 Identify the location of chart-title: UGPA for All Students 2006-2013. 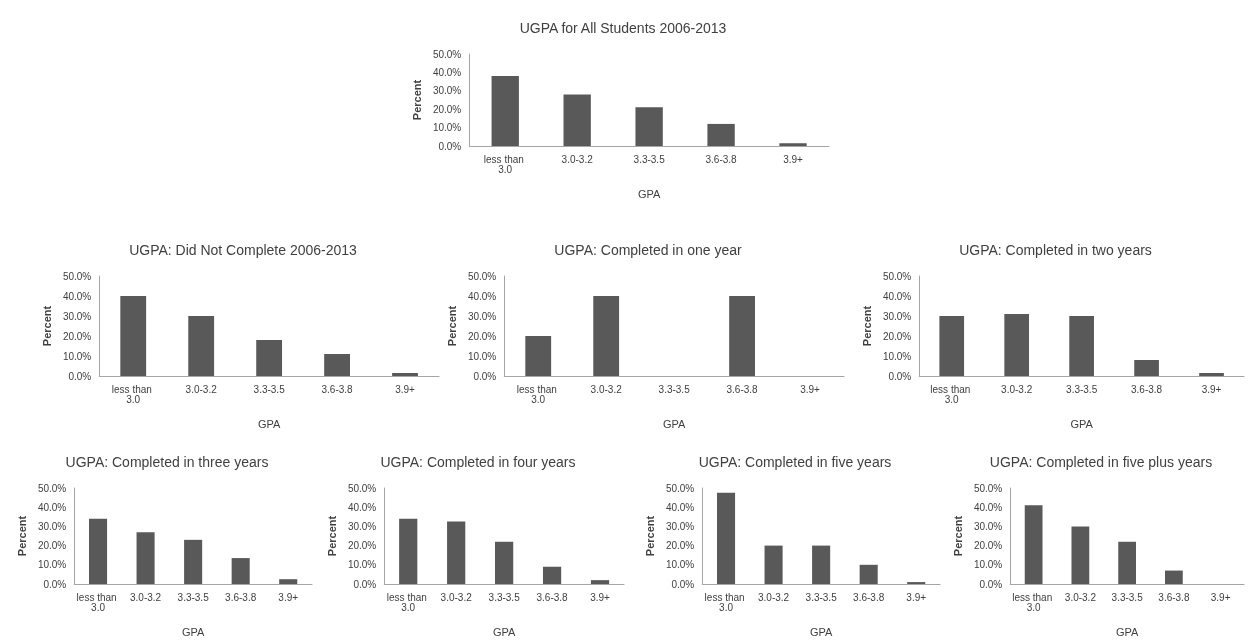
(623, 28).